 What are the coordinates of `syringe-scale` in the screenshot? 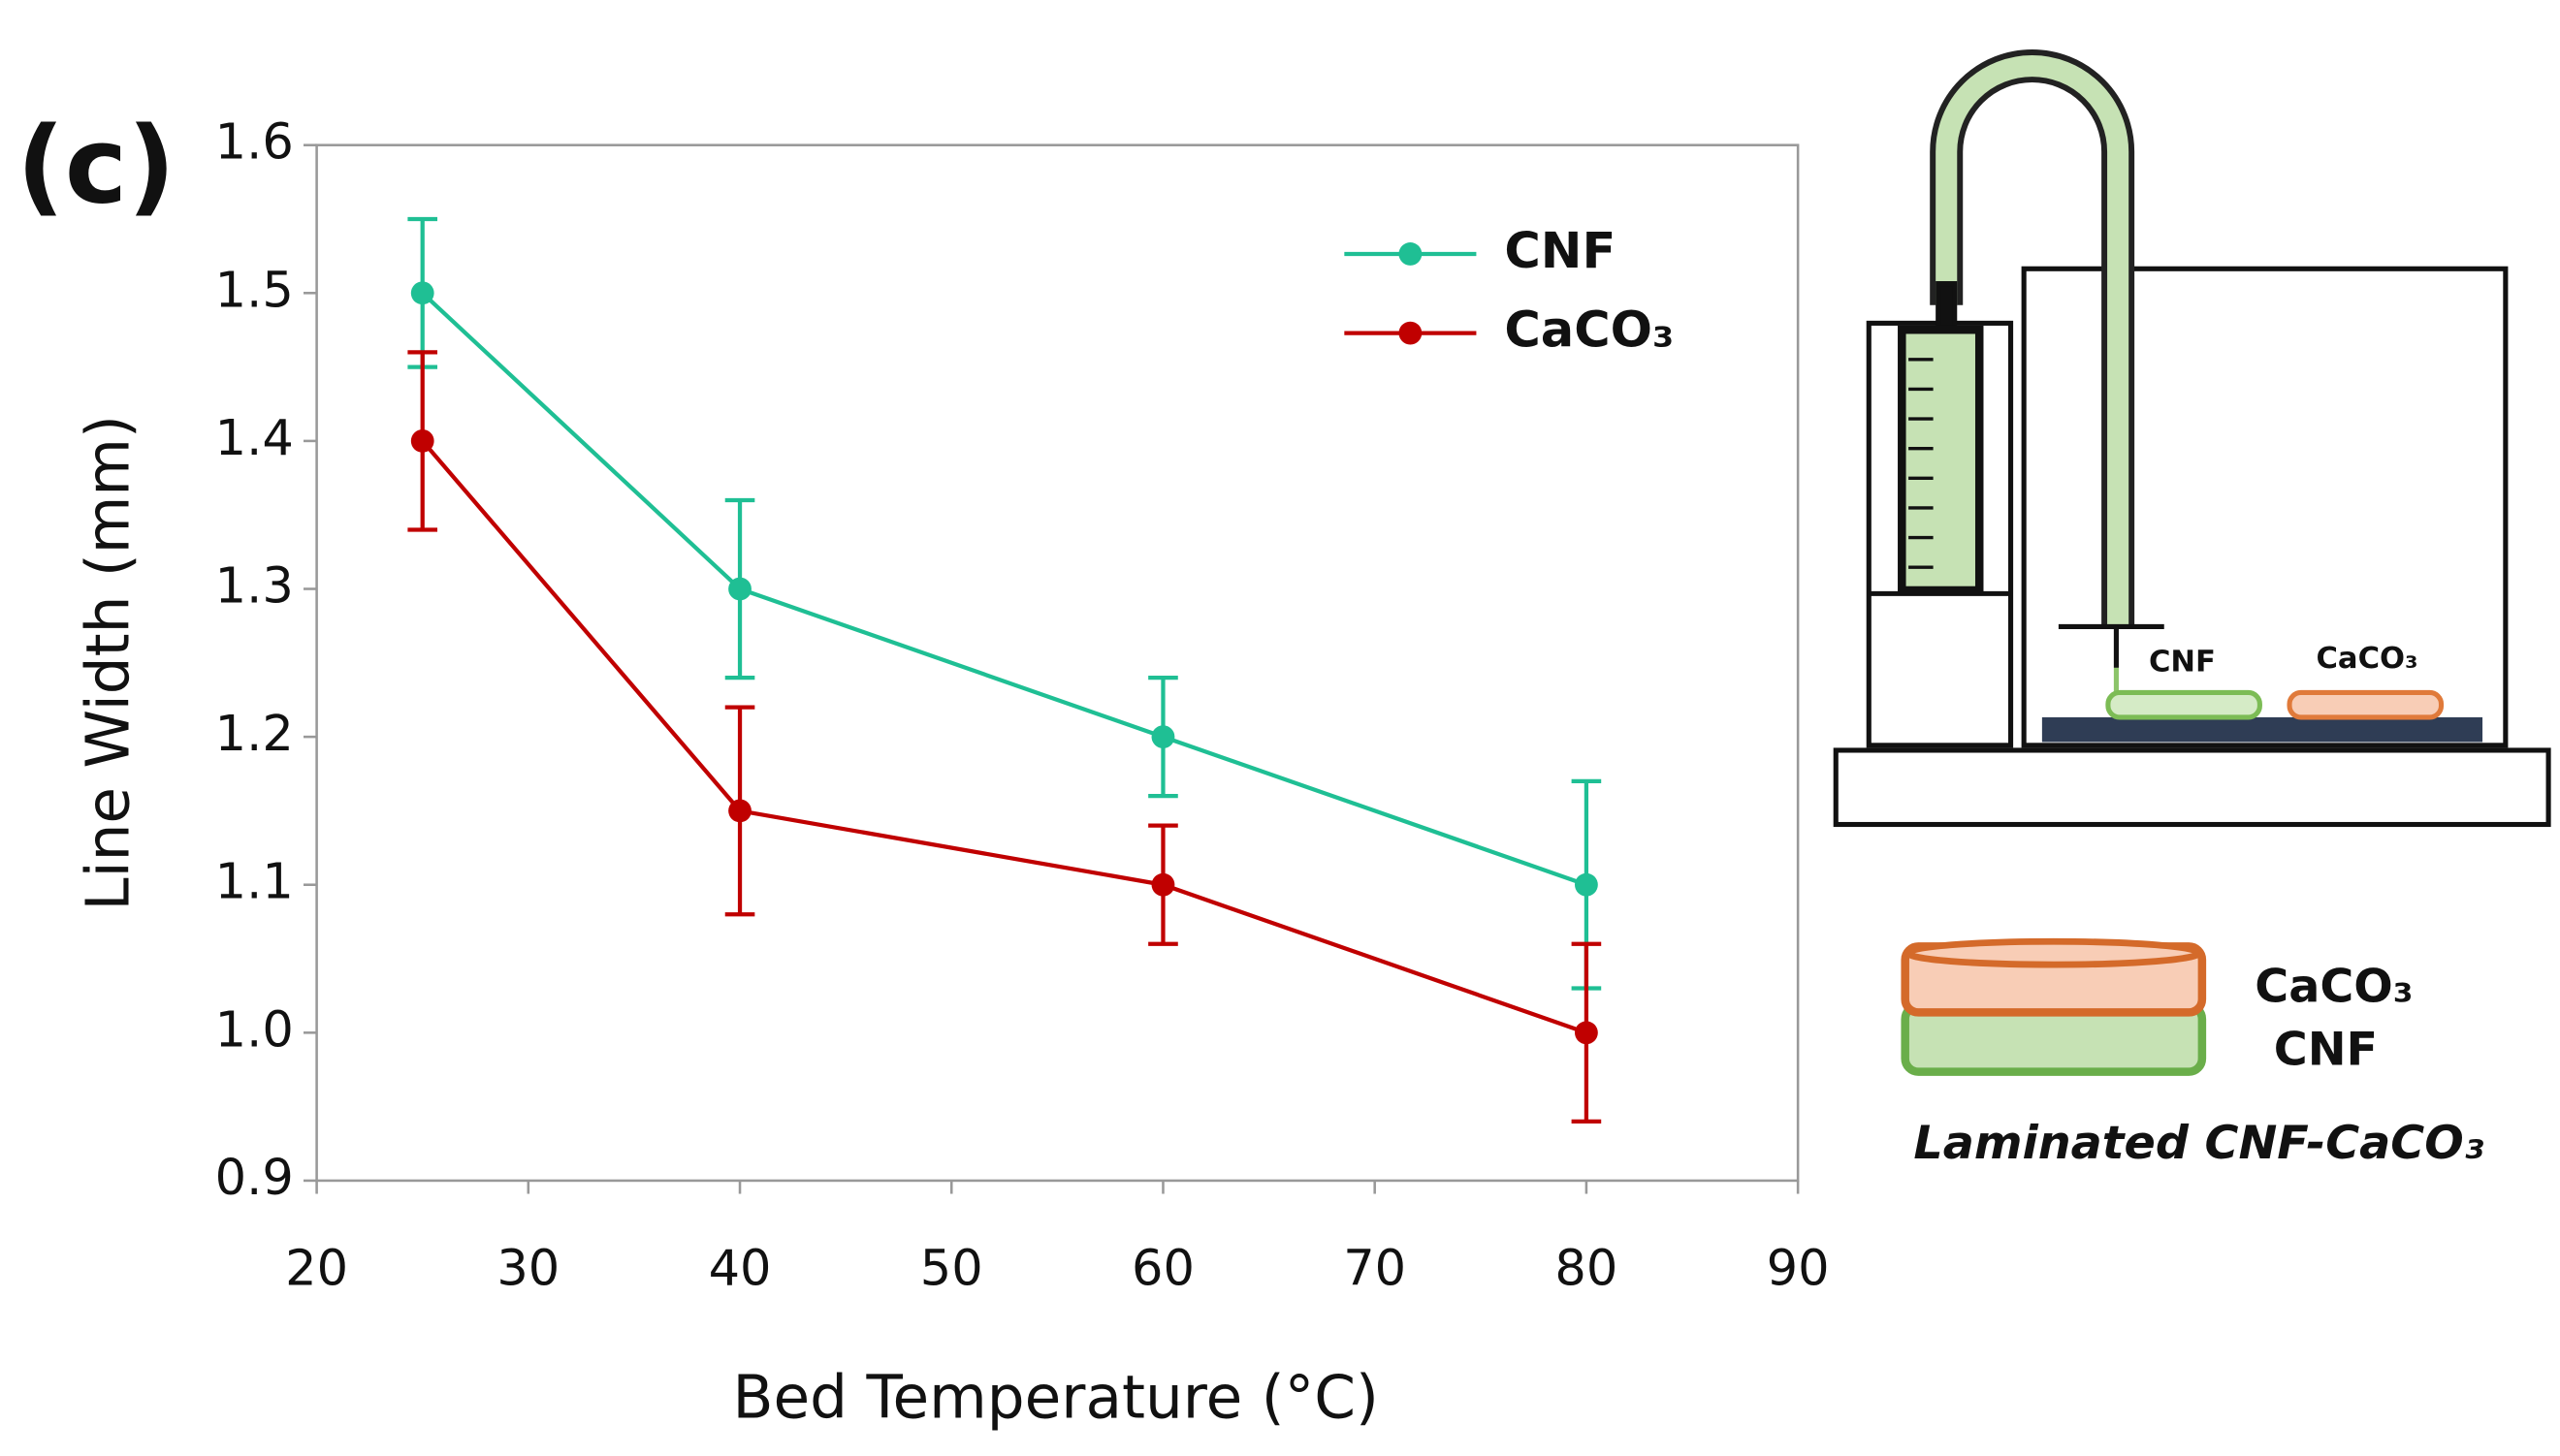 It's located at (1921, 464).